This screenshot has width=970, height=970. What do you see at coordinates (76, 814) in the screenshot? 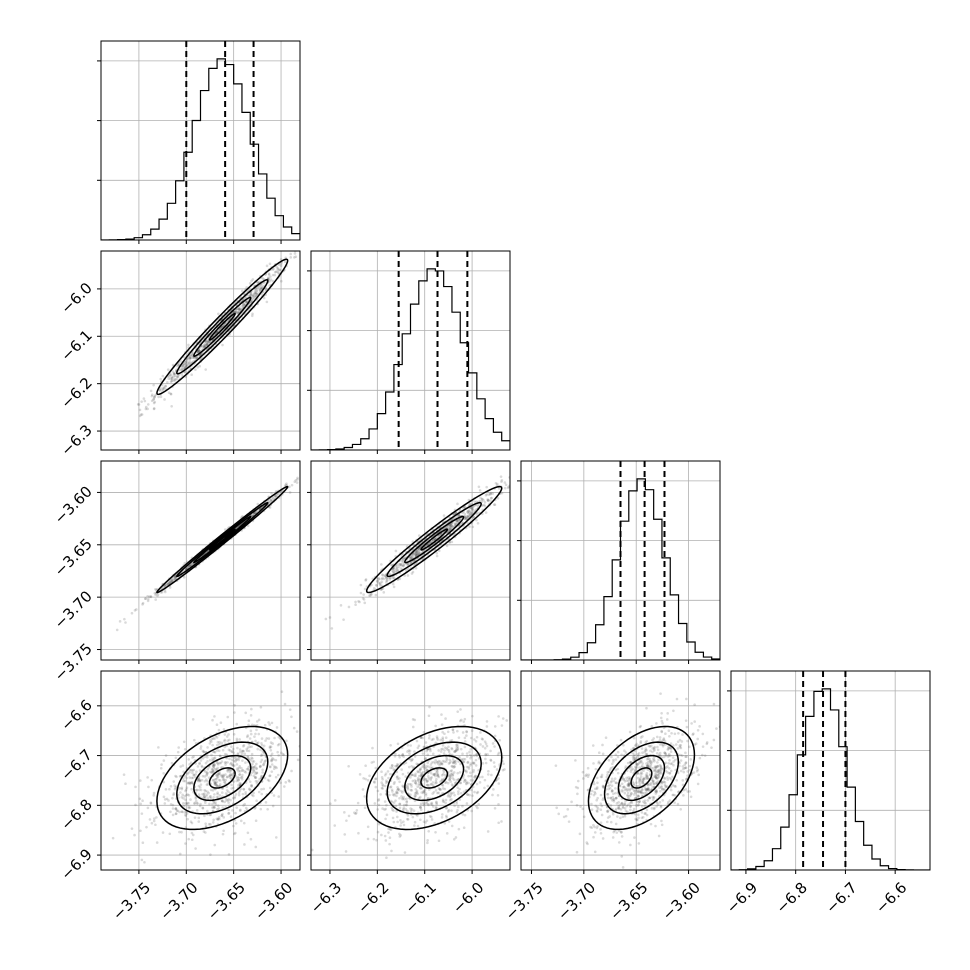
I see `y-tick-label: −6.8` at bounding box center [76, 814].